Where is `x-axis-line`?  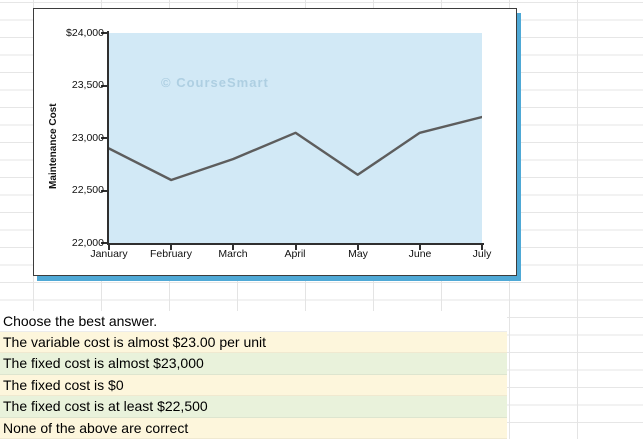
x-axis-line is located at coordinates (295, 244).